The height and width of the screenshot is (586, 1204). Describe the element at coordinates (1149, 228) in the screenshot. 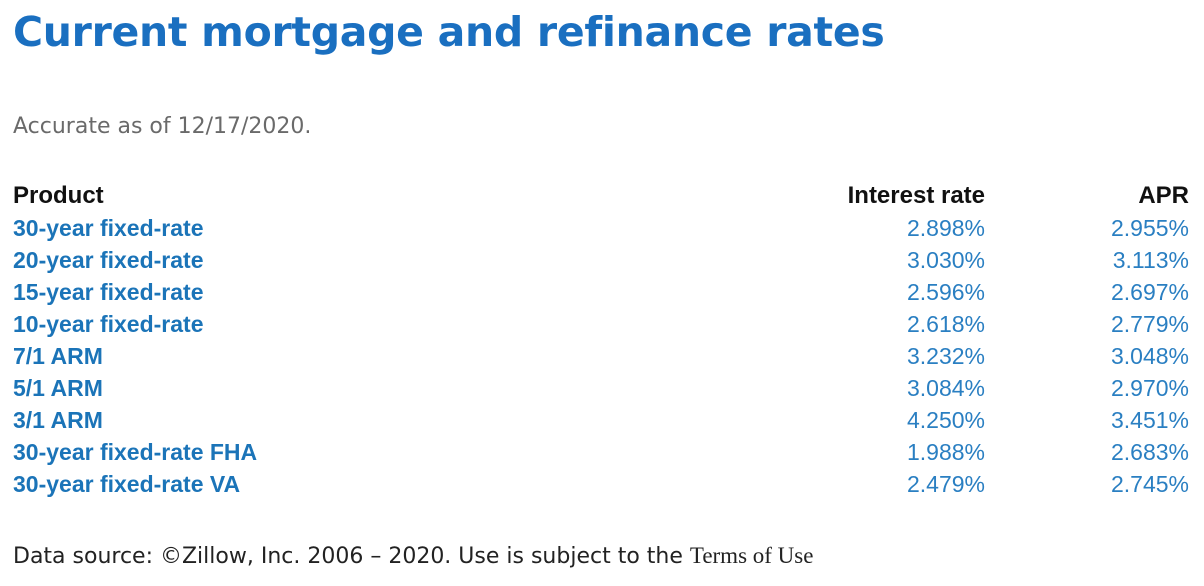

I see `apr-value: 2.955%` at that location.